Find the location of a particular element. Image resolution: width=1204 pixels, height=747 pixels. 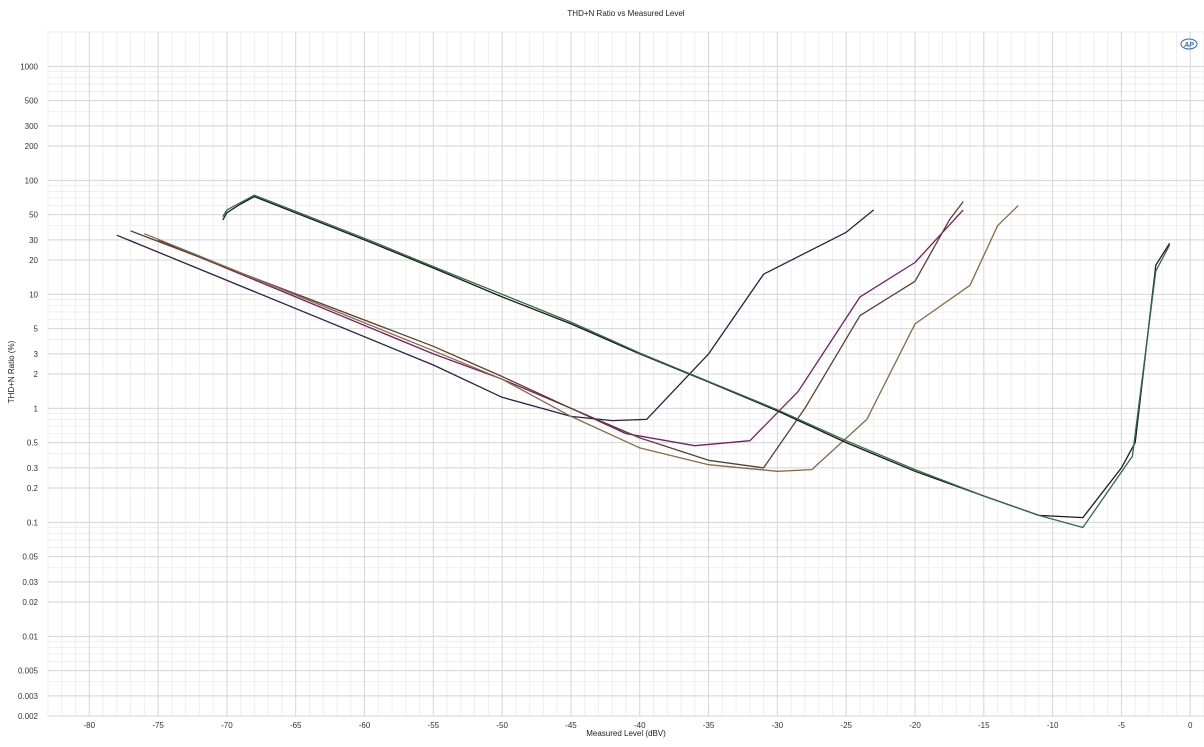

y-tick-label: 0.05 is located at coordinates (30, 557).